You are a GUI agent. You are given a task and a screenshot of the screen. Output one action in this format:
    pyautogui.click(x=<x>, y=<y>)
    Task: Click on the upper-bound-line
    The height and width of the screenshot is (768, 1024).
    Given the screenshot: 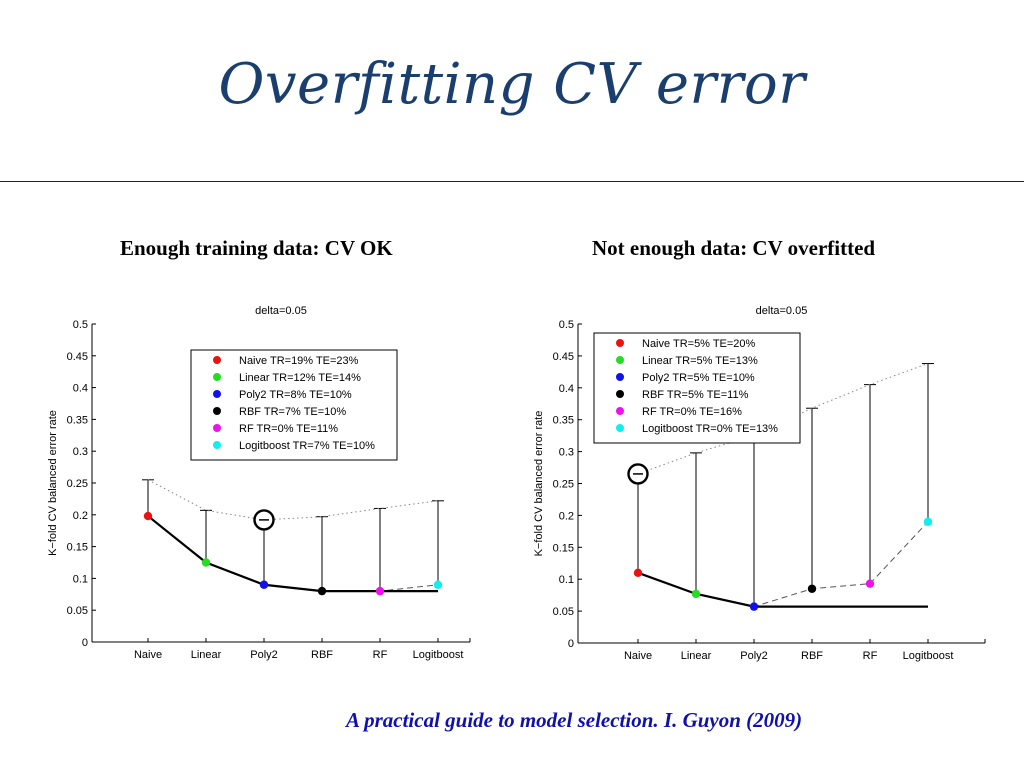 What is the action you would take?
    pyautogui.click(x=293, y=500)
    